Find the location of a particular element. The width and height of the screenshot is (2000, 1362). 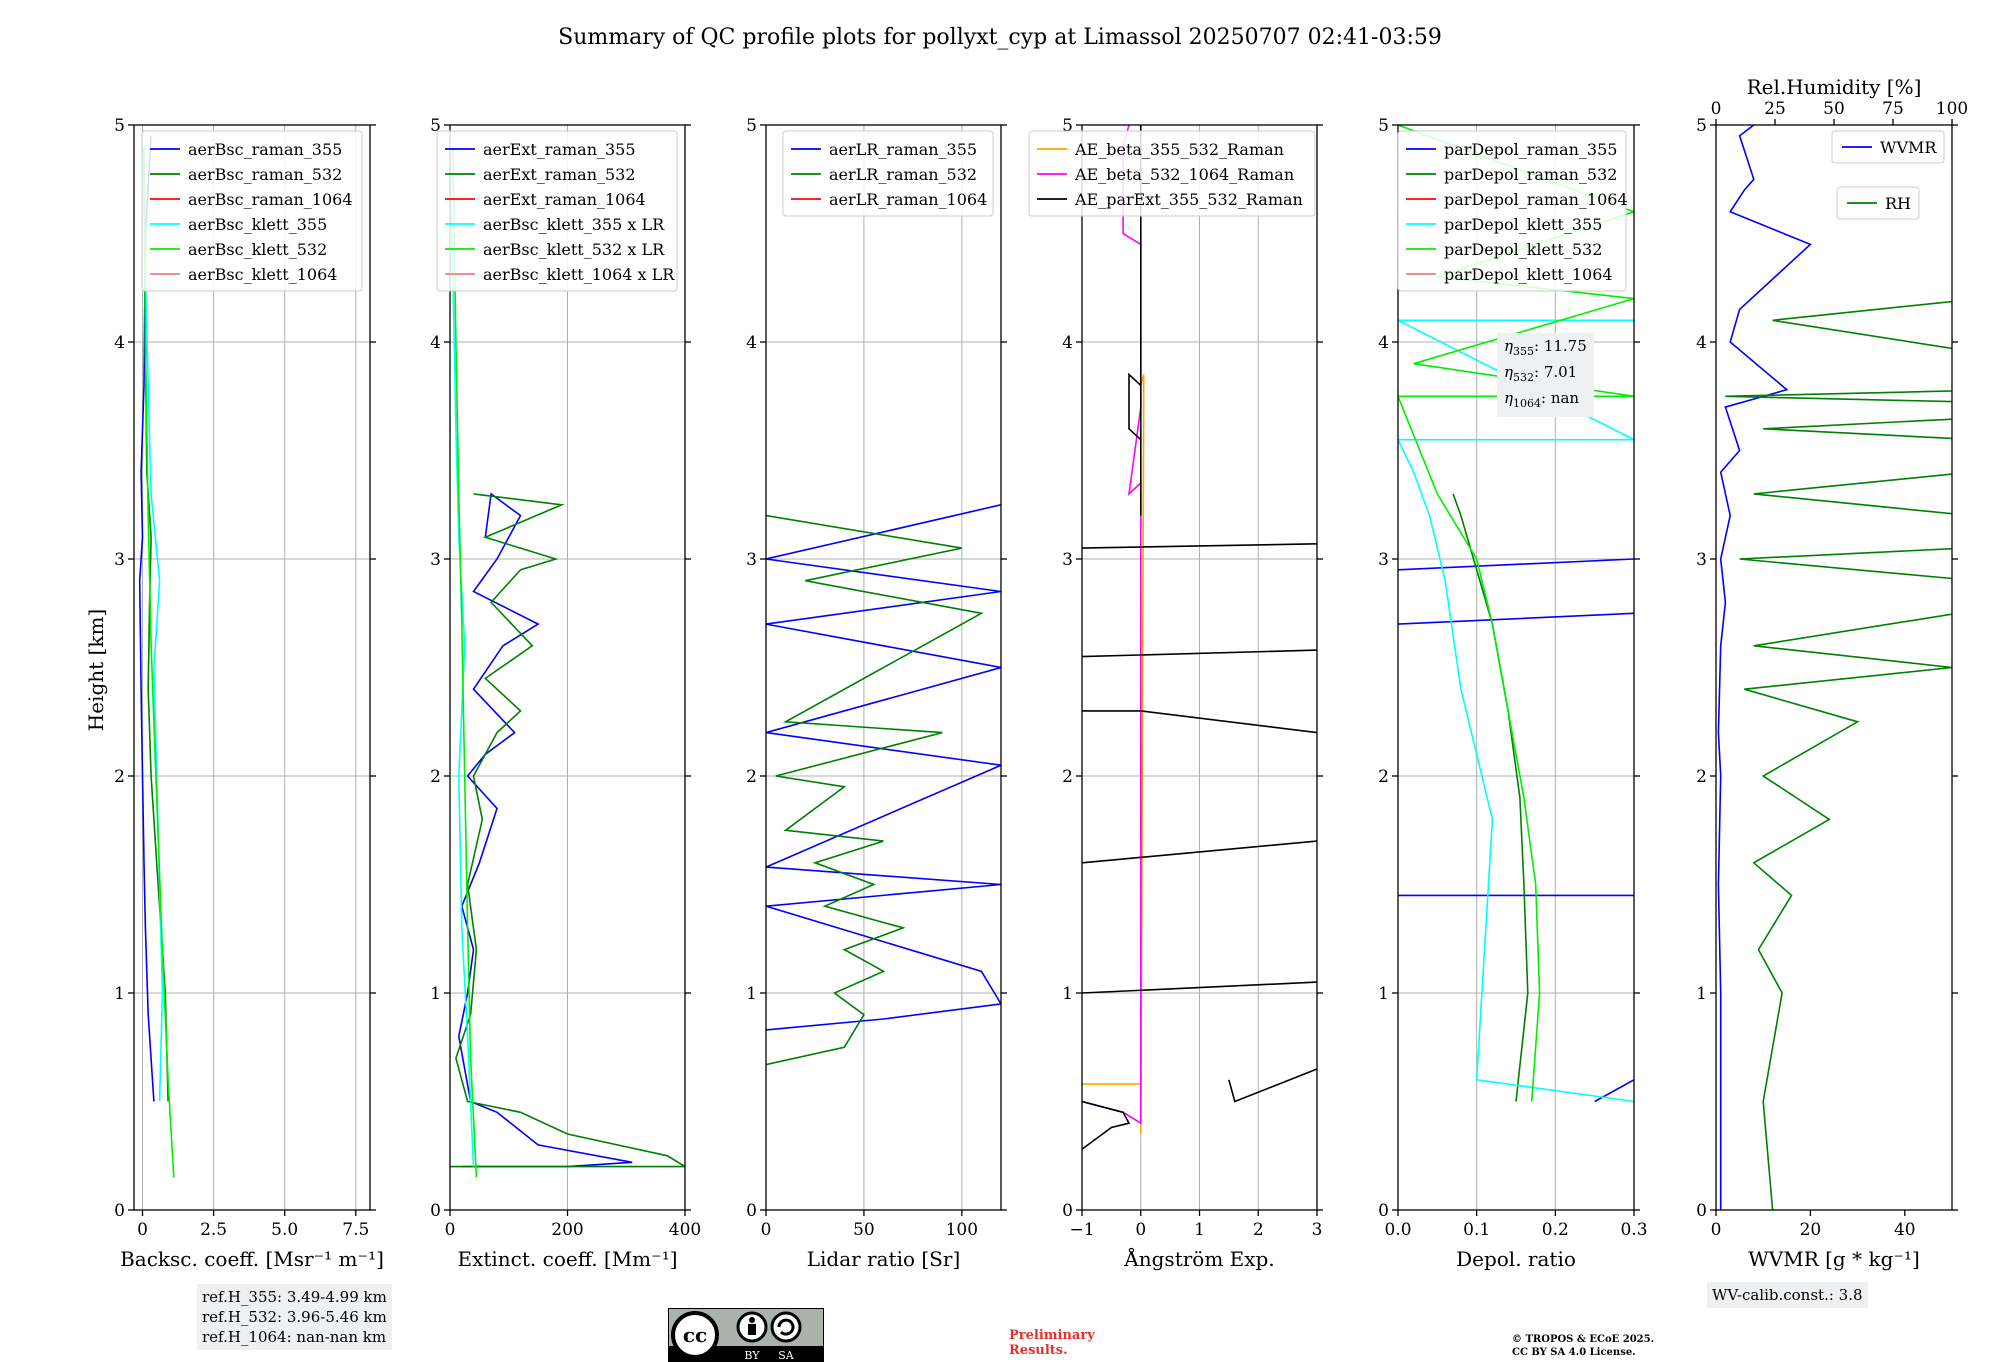

legend-label: AE_beta_355_532_Raman is located at coordinates (1179, 149).